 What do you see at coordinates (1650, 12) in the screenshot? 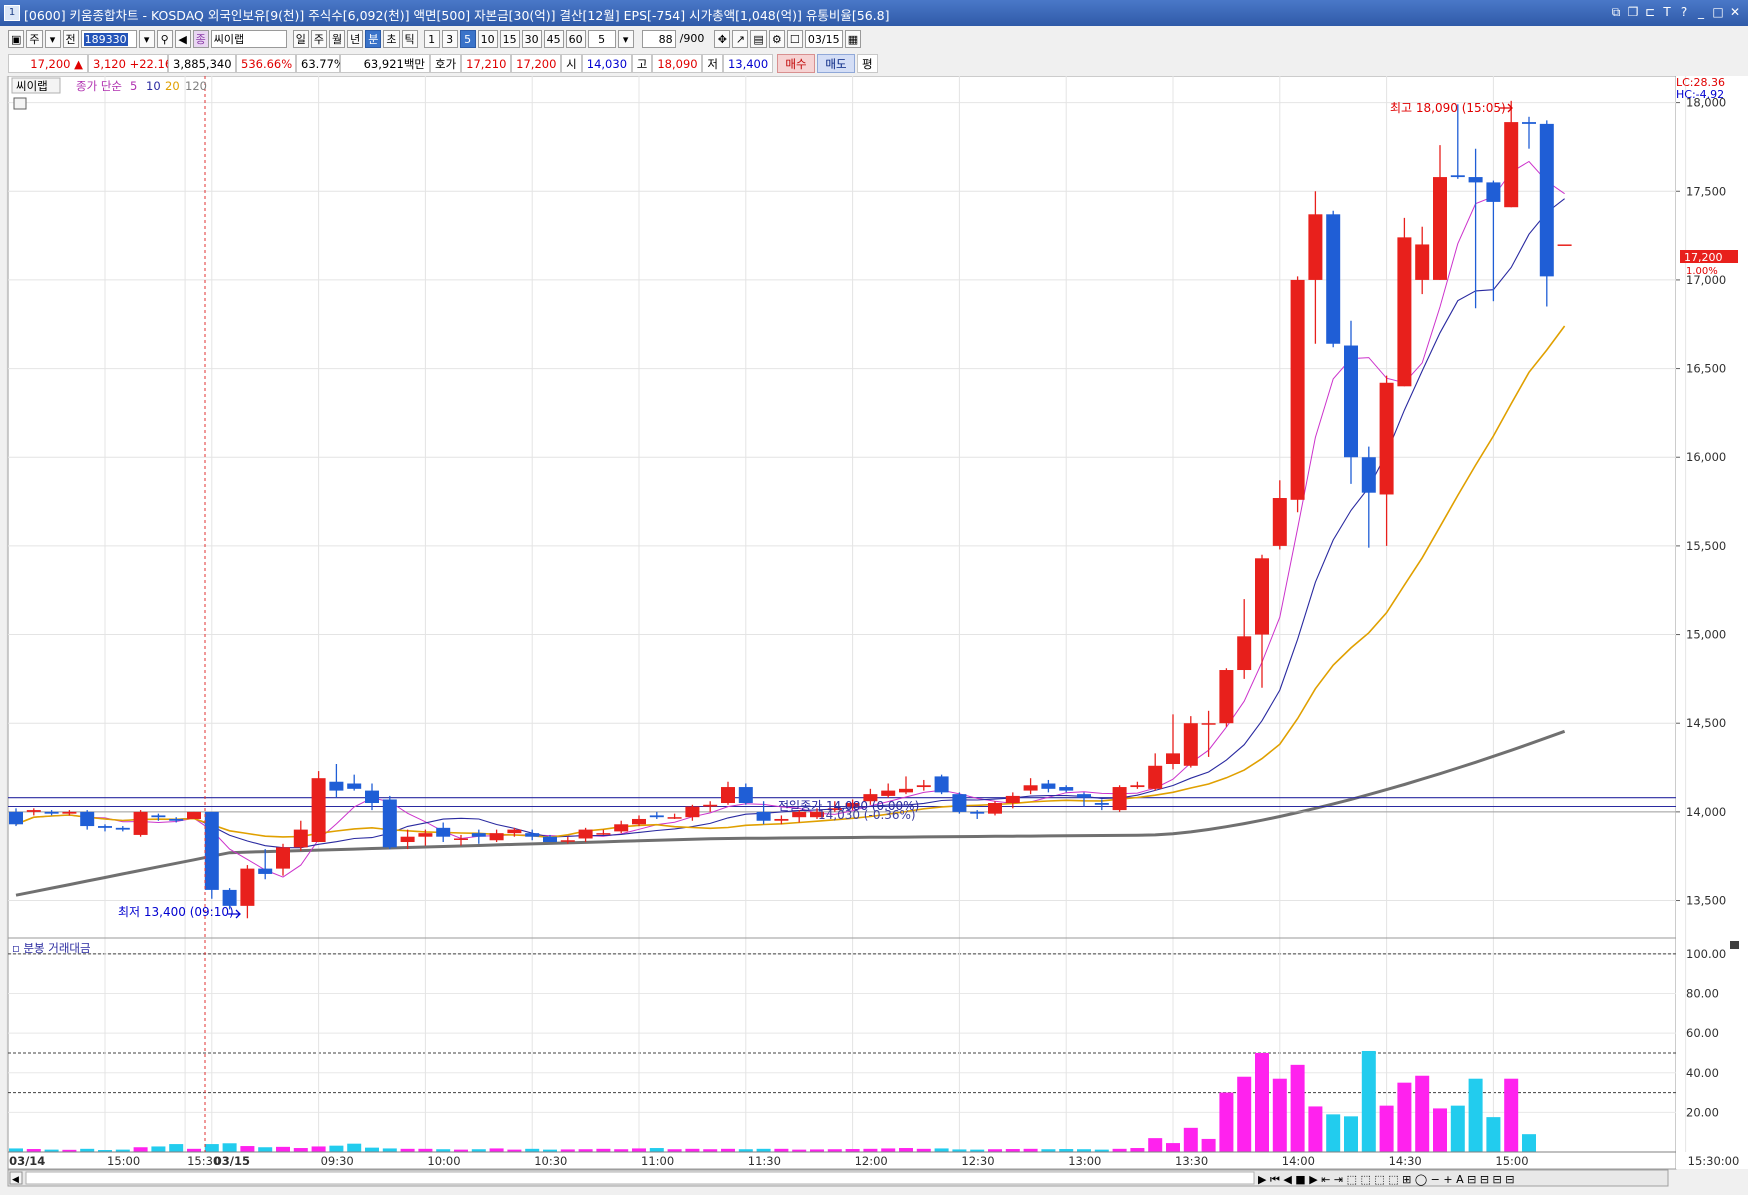
I see `pin-icon: ⊏` at bounding box center [1650, 12].